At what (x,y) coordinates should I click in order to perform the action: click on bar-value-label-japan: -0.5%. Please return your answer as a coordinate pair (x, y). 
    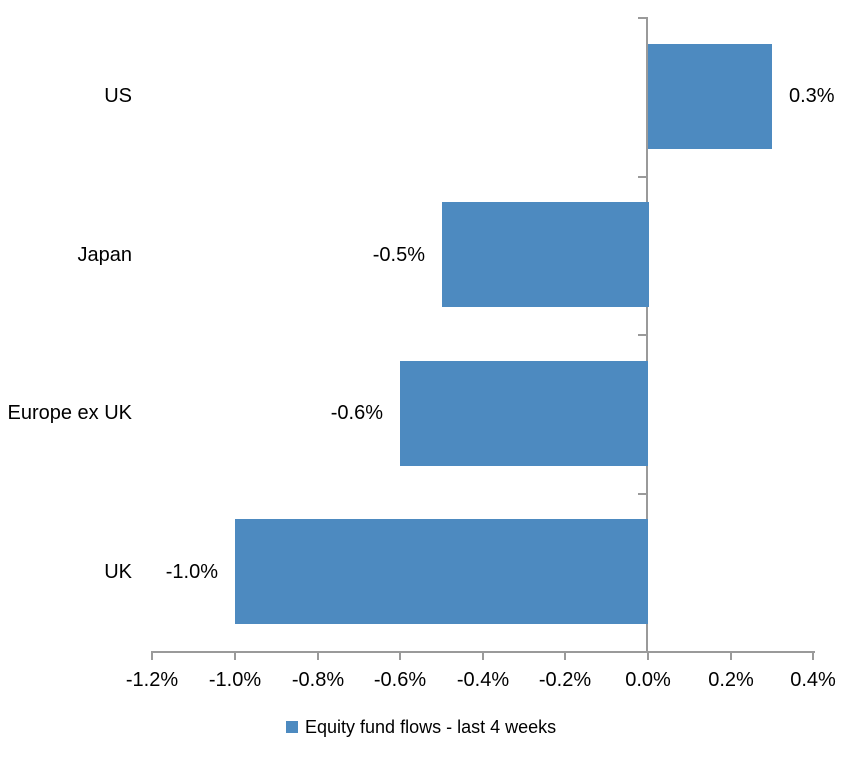
    Looking at the image, I should click on (398, 255).